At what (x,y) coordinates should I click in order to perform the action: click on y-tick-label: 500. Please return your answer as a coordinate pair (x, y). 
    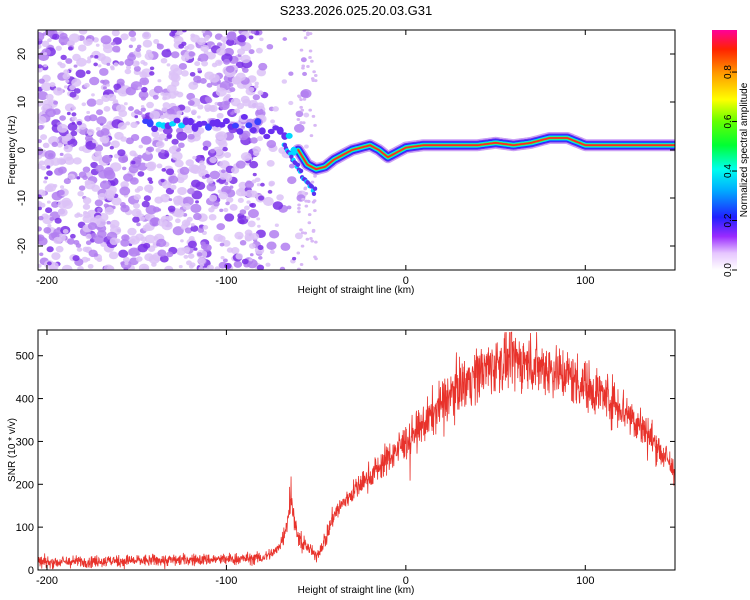
    Looking at the image, I should click on (25, 357).